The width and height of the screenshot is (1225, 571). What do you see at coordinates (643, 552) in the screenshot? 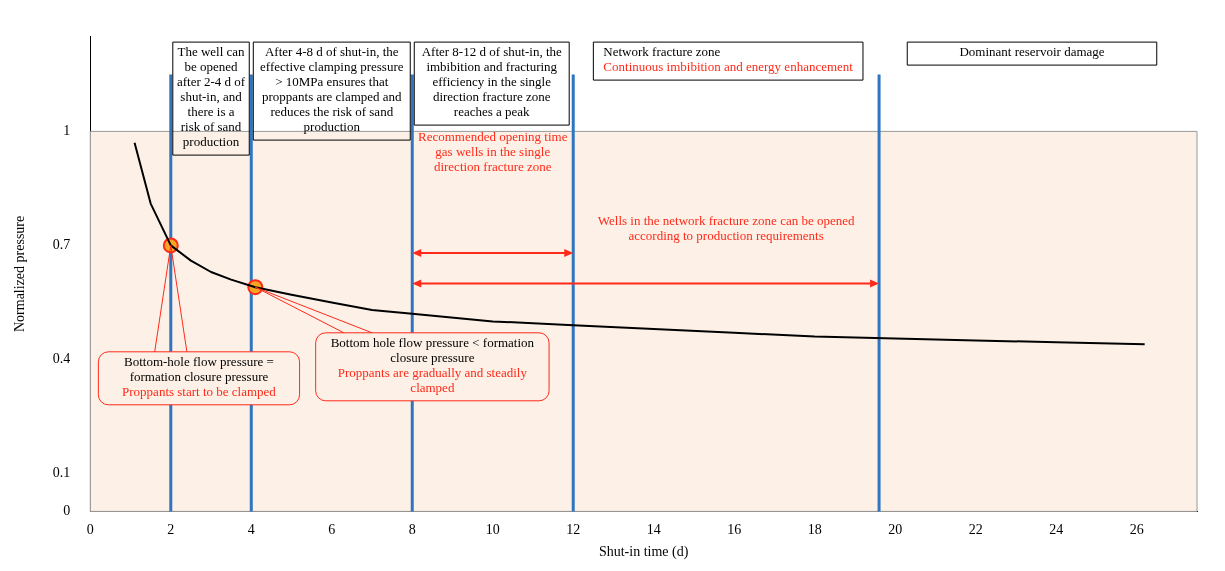
I see `x-axis-title: Shut-in time (d)` at bounding box center [643, 552].